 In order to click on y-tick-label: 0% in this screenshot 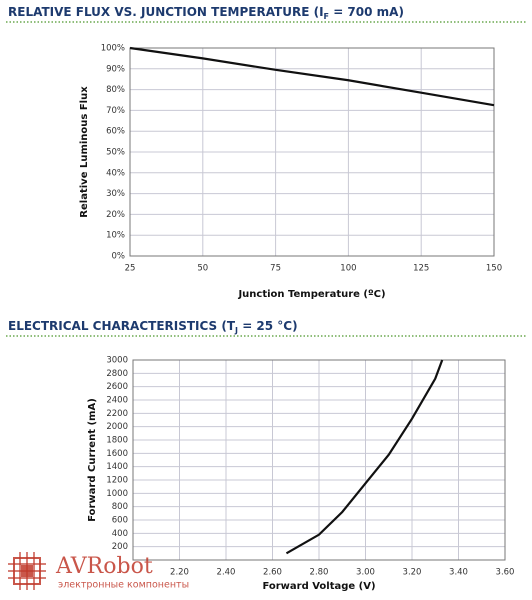, I will do `click(119, 257)`.